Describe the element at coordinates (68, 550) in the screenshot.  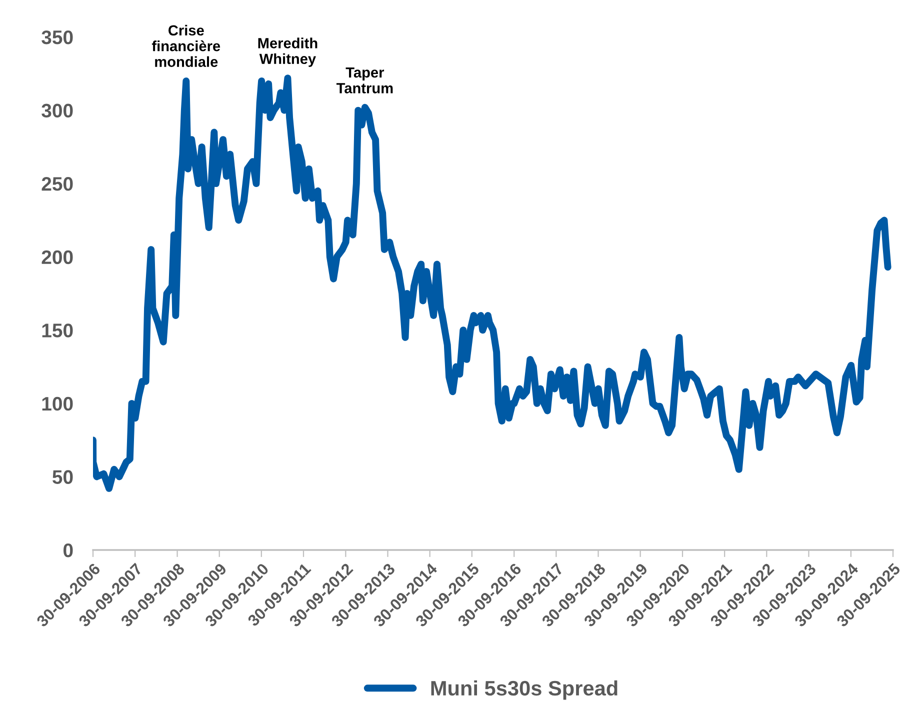
I see `y-tick-label: 0` at that location.